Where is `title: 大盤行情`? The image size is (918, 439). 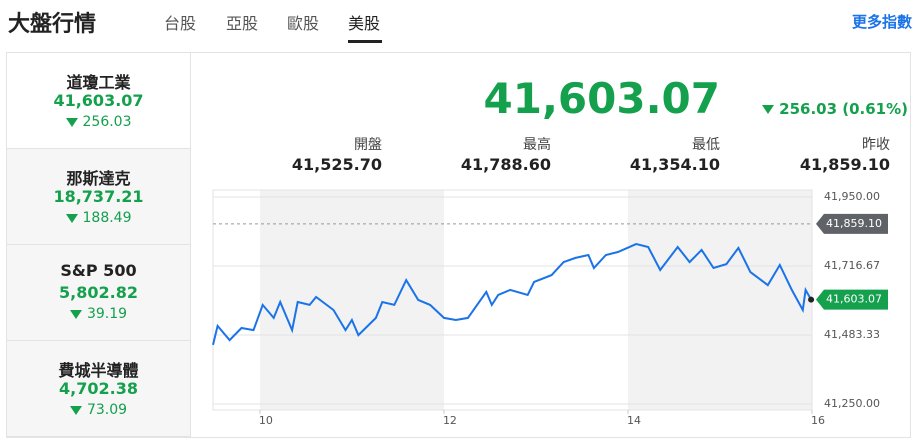 title: 大盤行情 is located at coordinates (52, 24).